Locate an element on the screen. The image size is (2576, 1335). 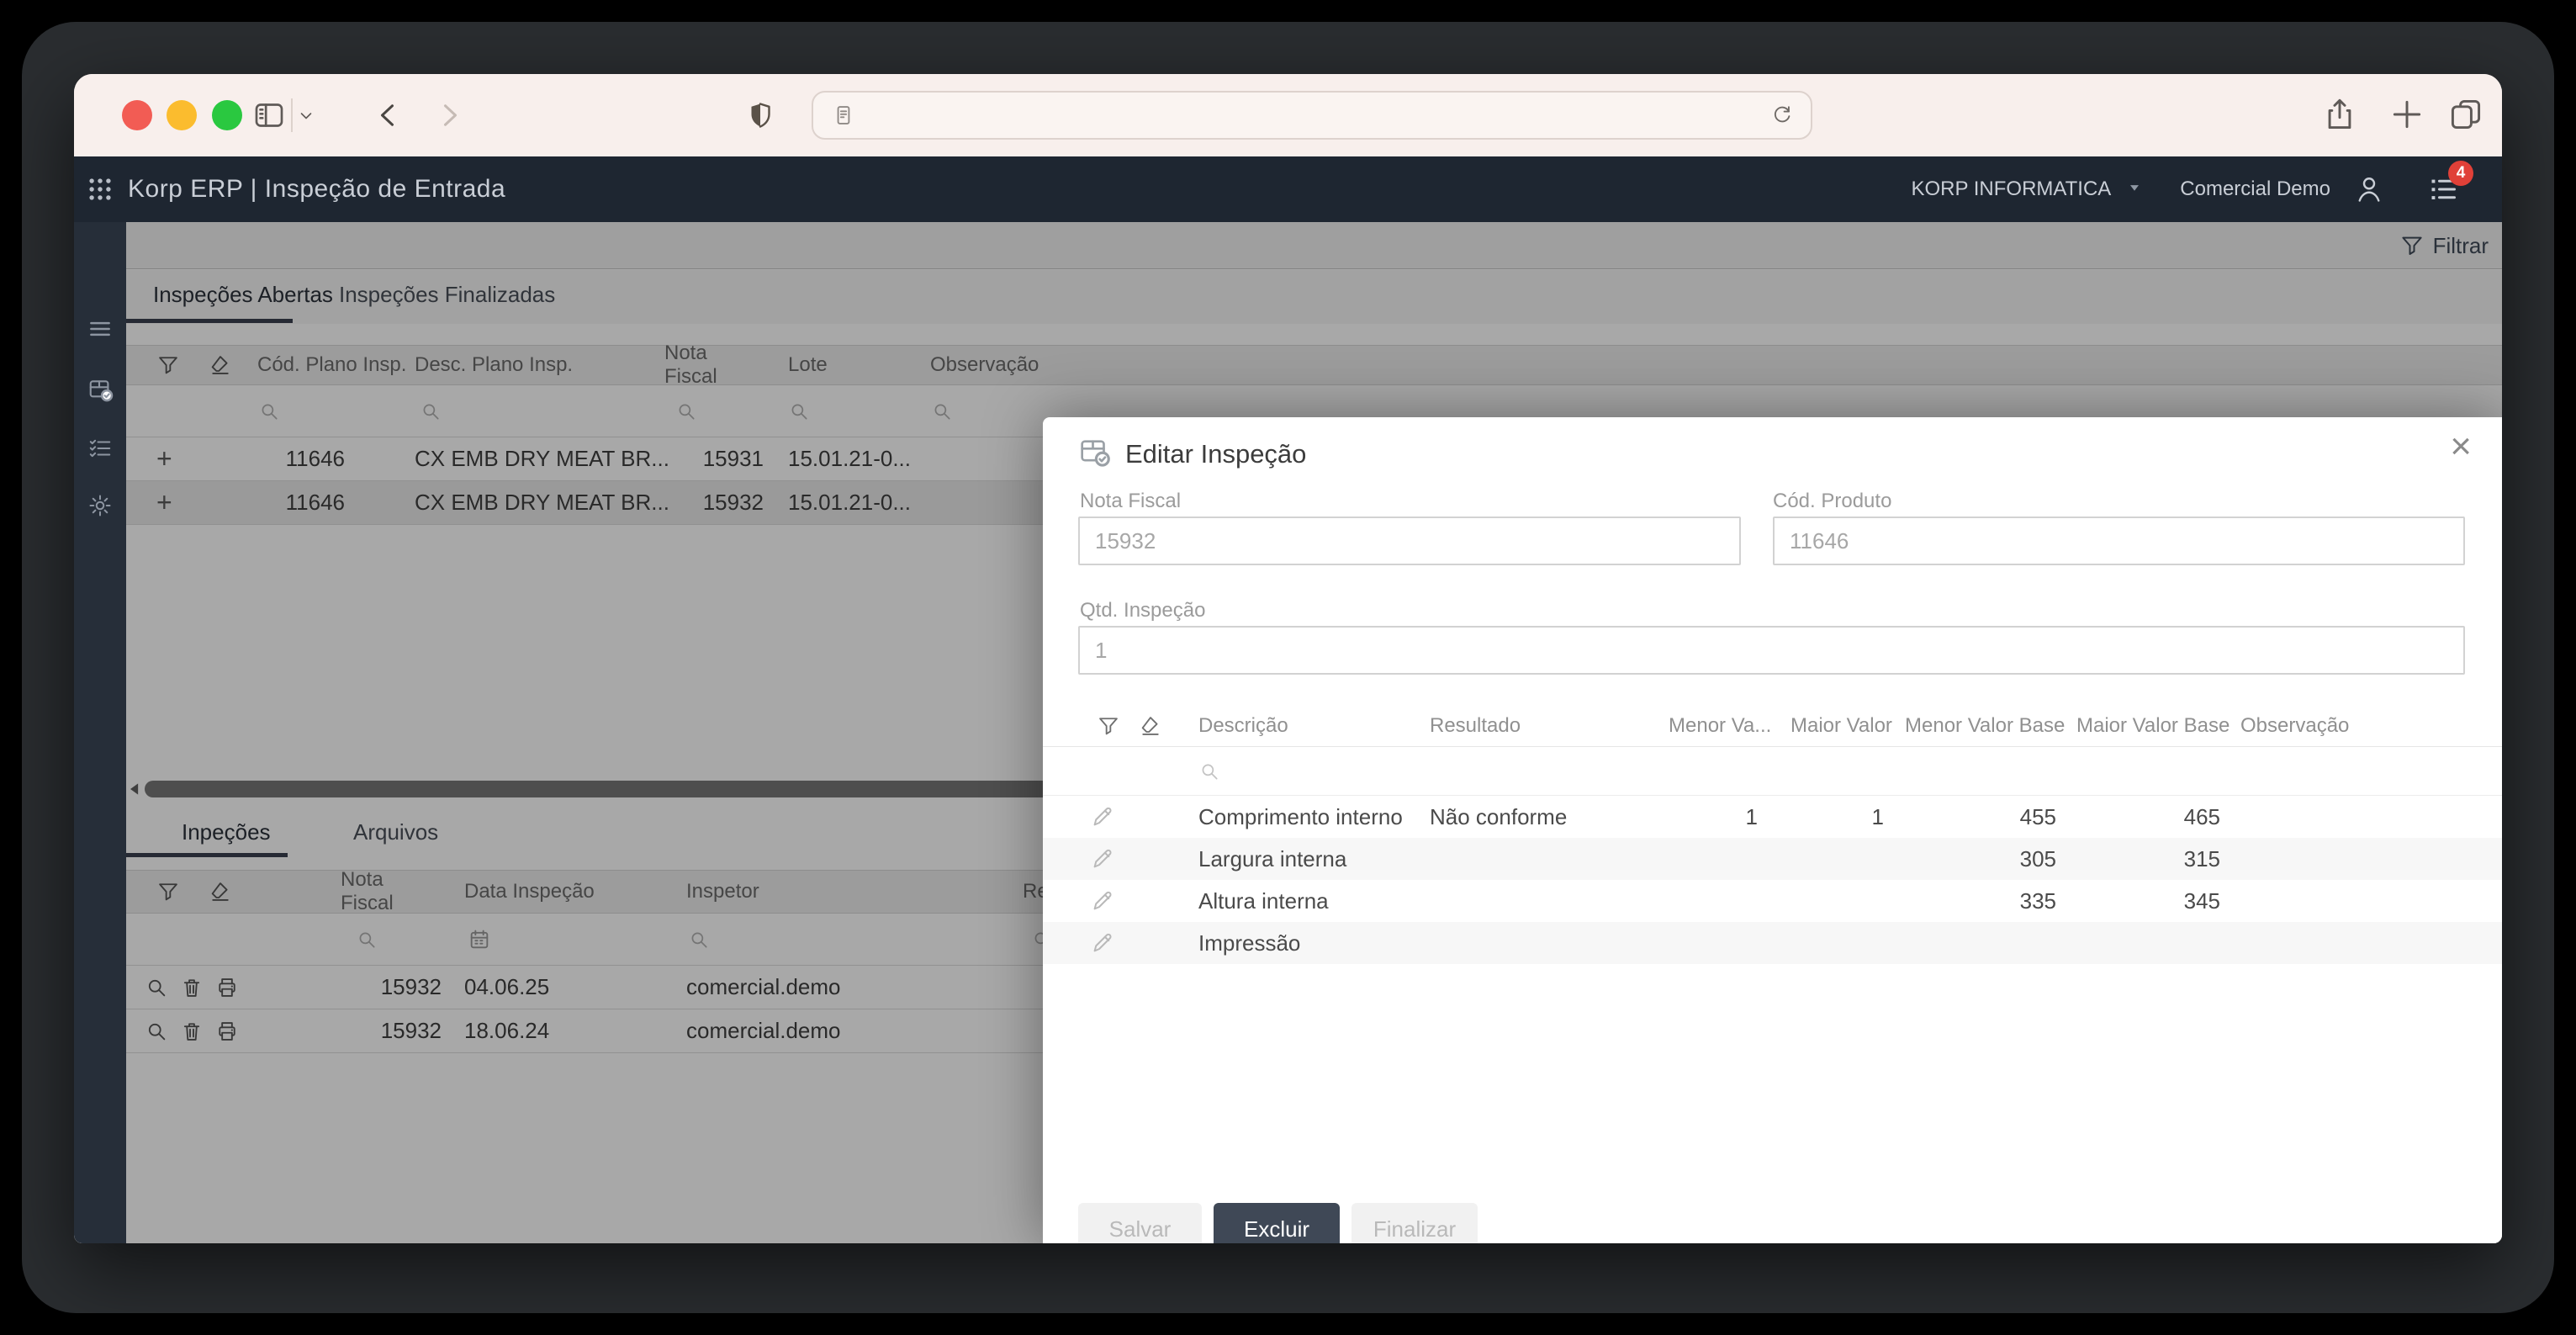
cell-data: 04.06.25 is located at coordinates (507, 986).